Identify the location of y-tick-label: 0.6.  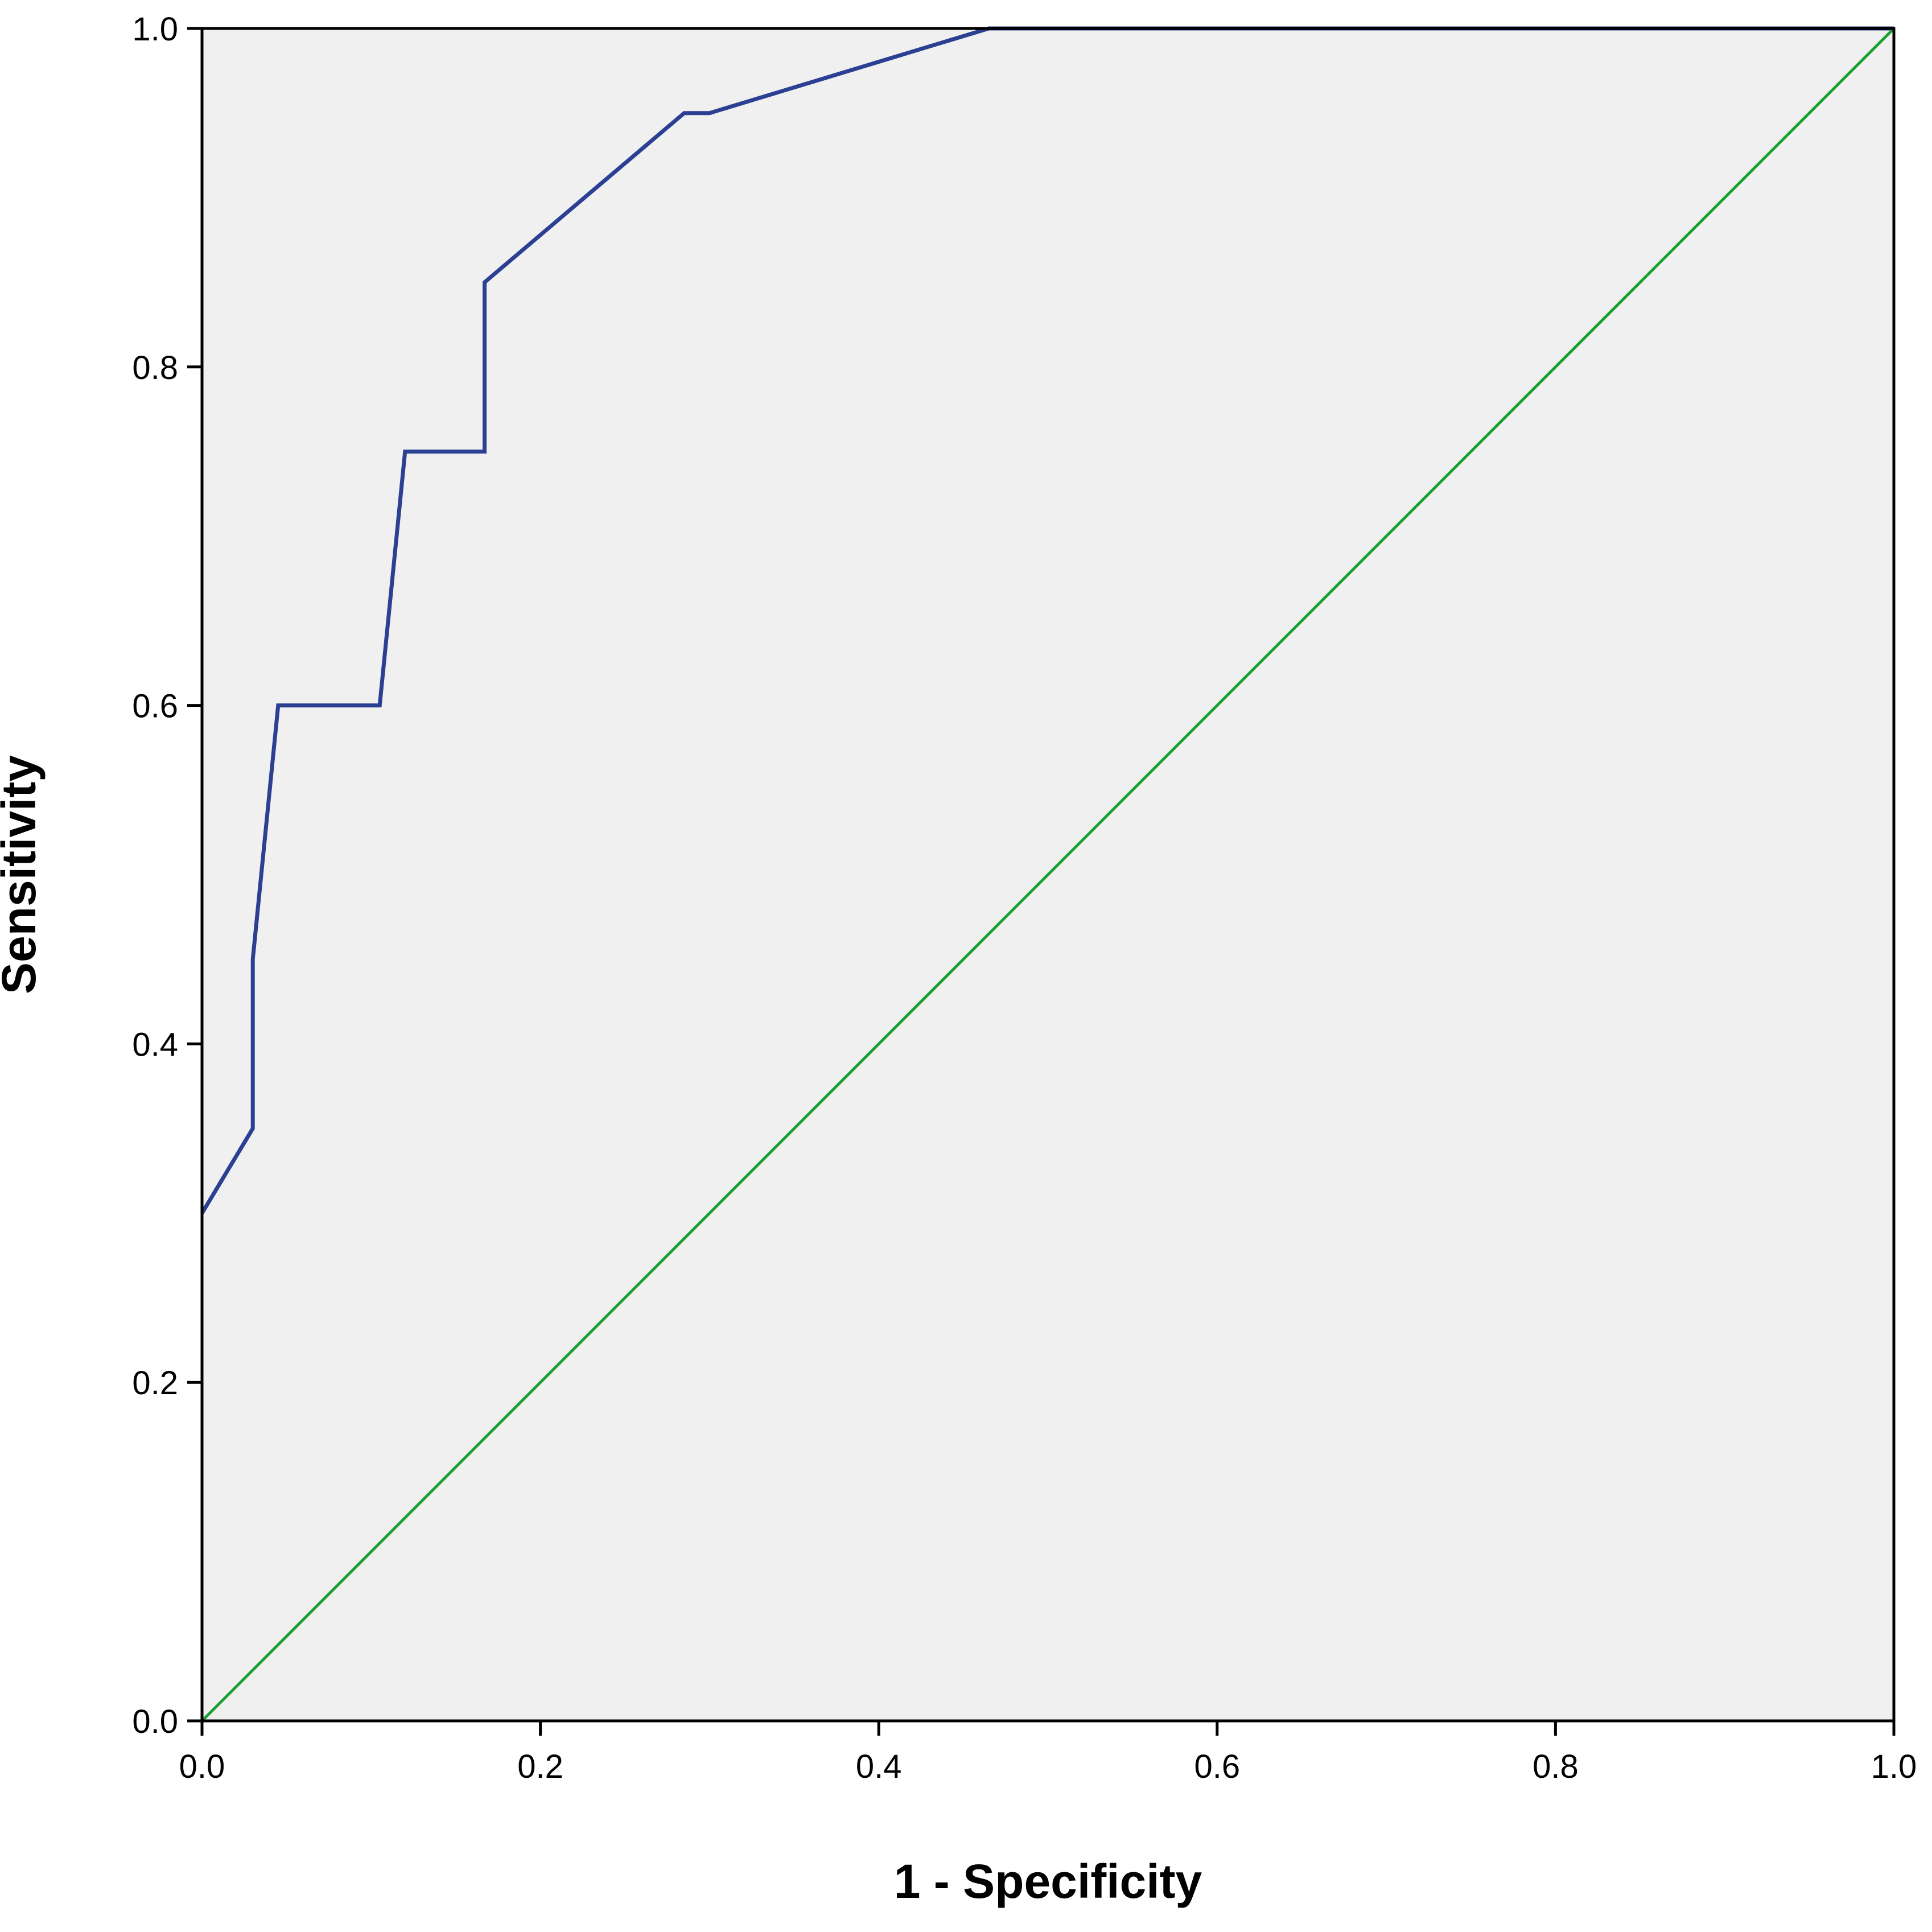
(155, 706).